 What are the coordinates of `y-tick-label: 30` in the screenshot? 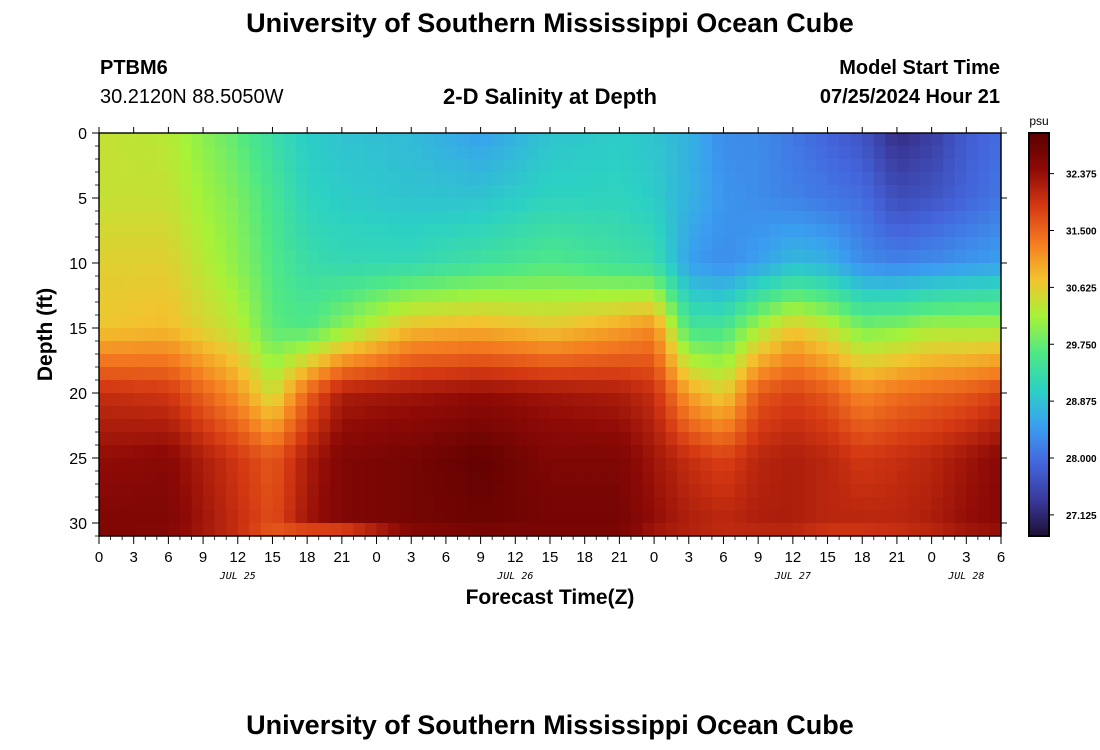 It's located at (78, 524).